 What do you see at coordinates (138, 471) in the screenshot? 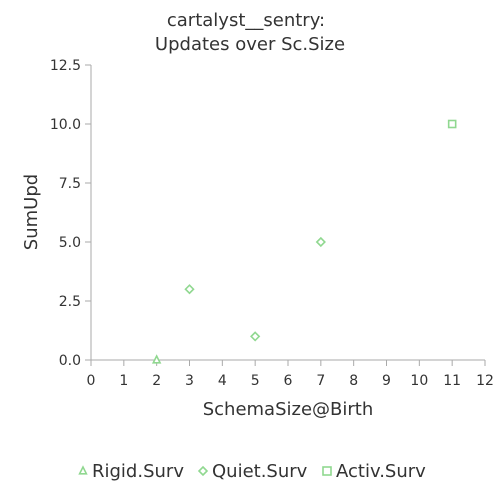
I see `legend-label: Rigid.Surv` at bounding box center [138, 471].